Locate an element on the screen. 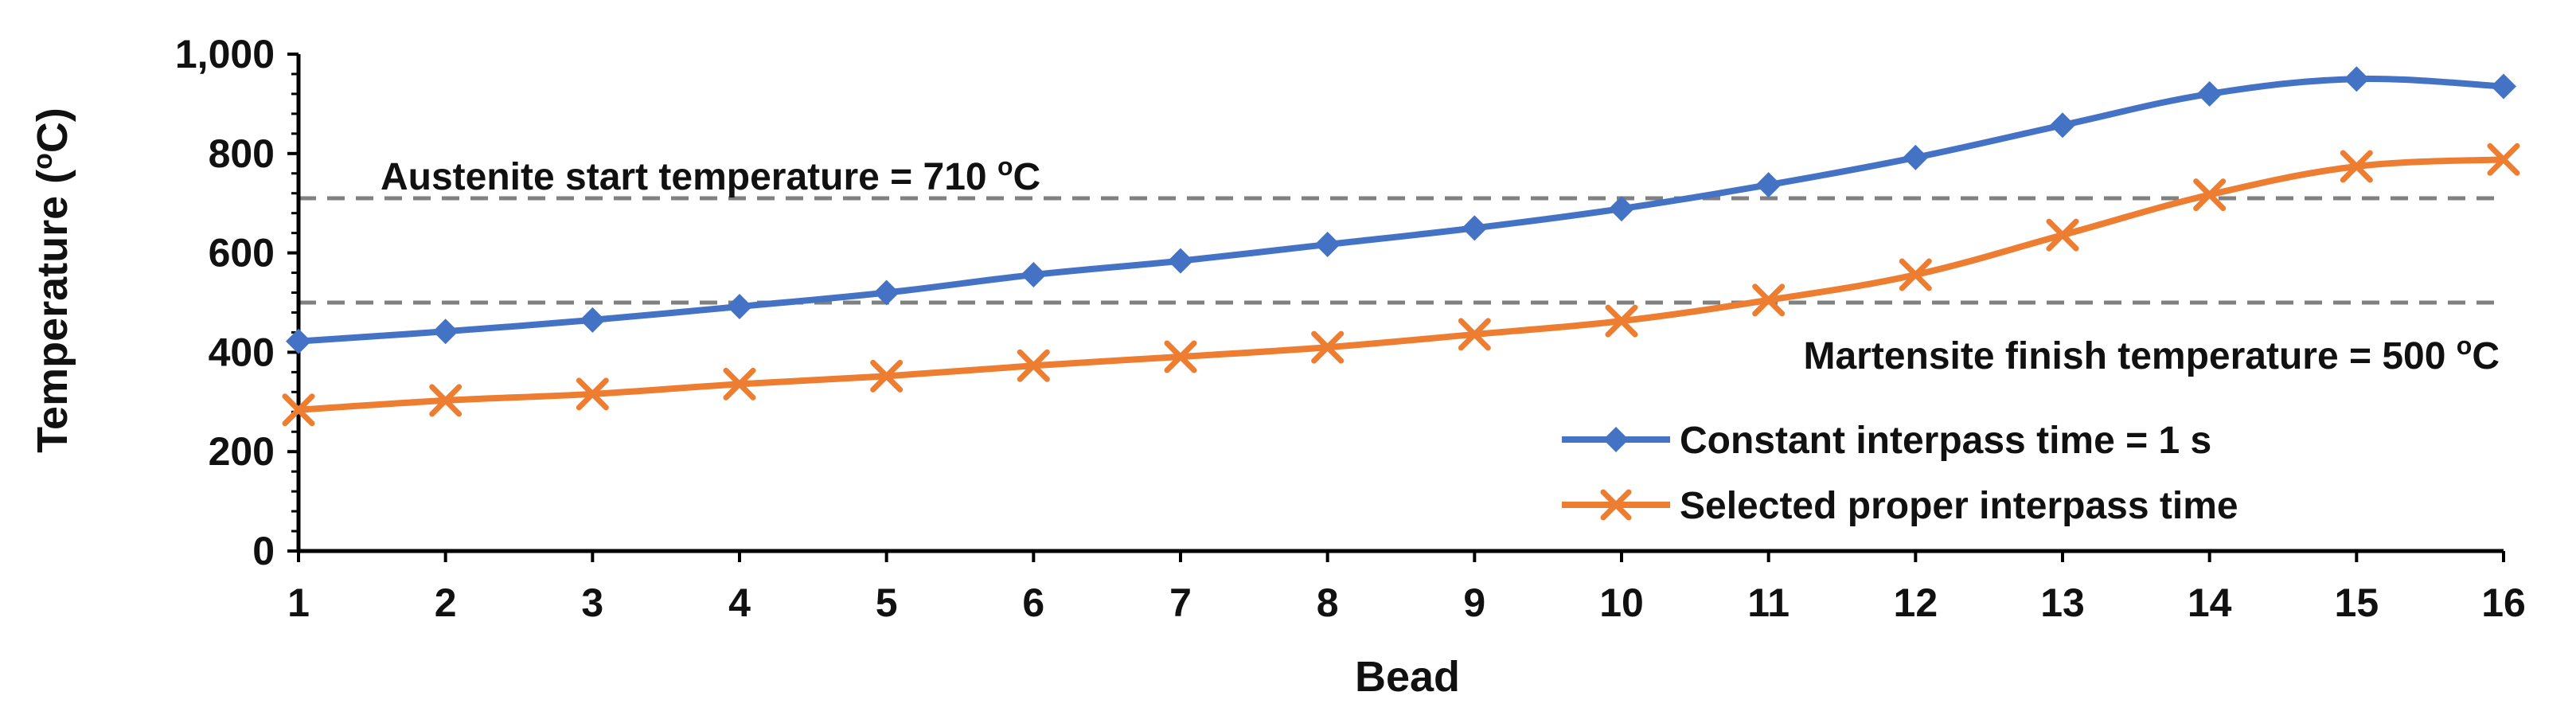 Image resolution: width=2576 pixels, height=723 pixels. y-tick-label: 600 is located at coordinates (242, 253).